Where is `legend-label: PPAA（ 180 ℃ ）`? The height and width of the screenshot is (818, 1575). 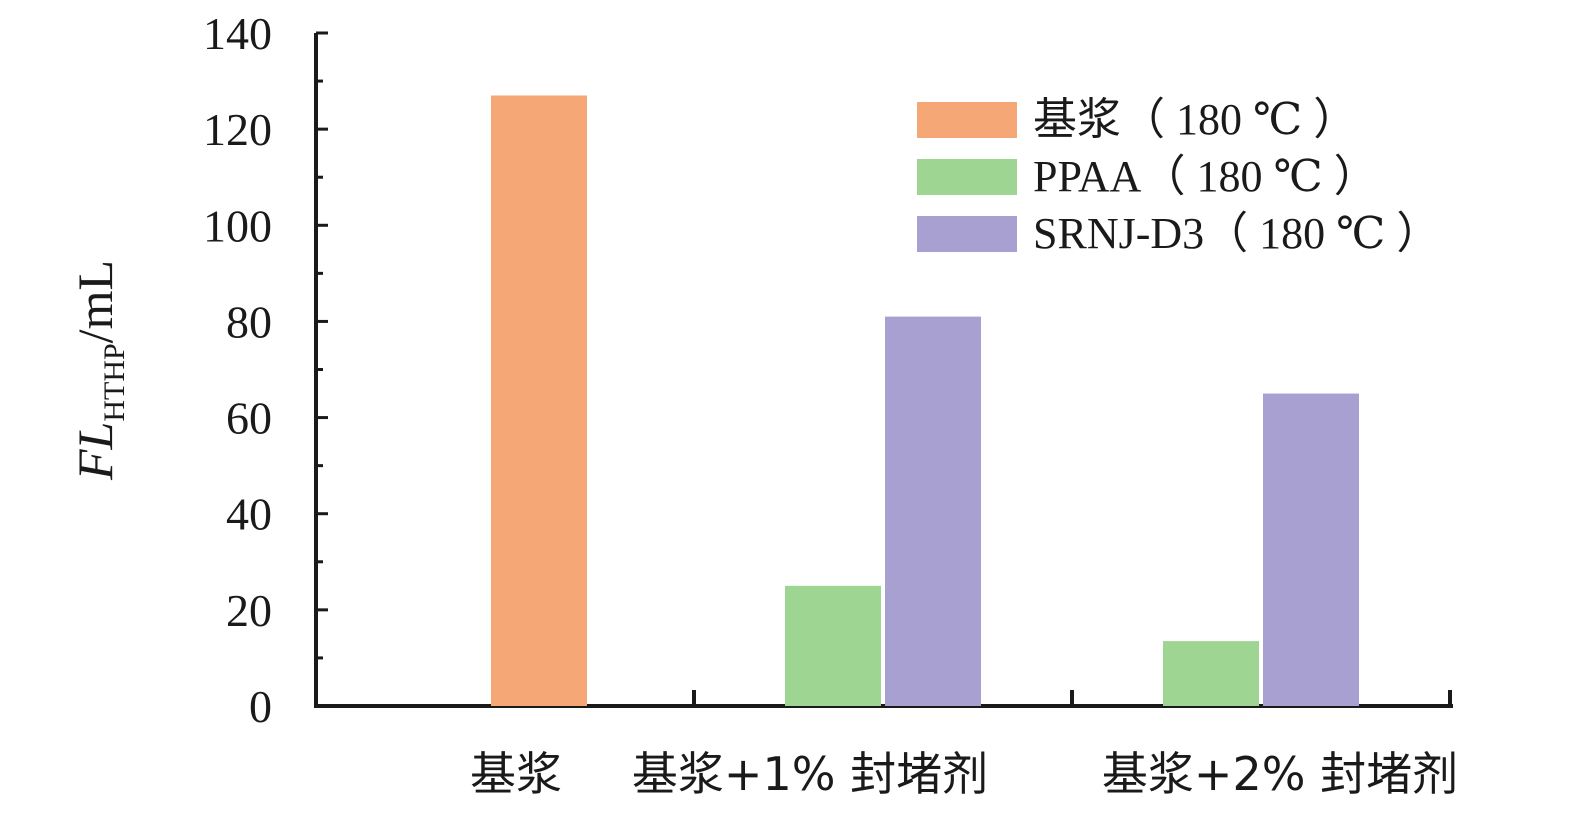 legend-label: PPAA（ 180 ℃ ） is located at coordinates (1205, 176).